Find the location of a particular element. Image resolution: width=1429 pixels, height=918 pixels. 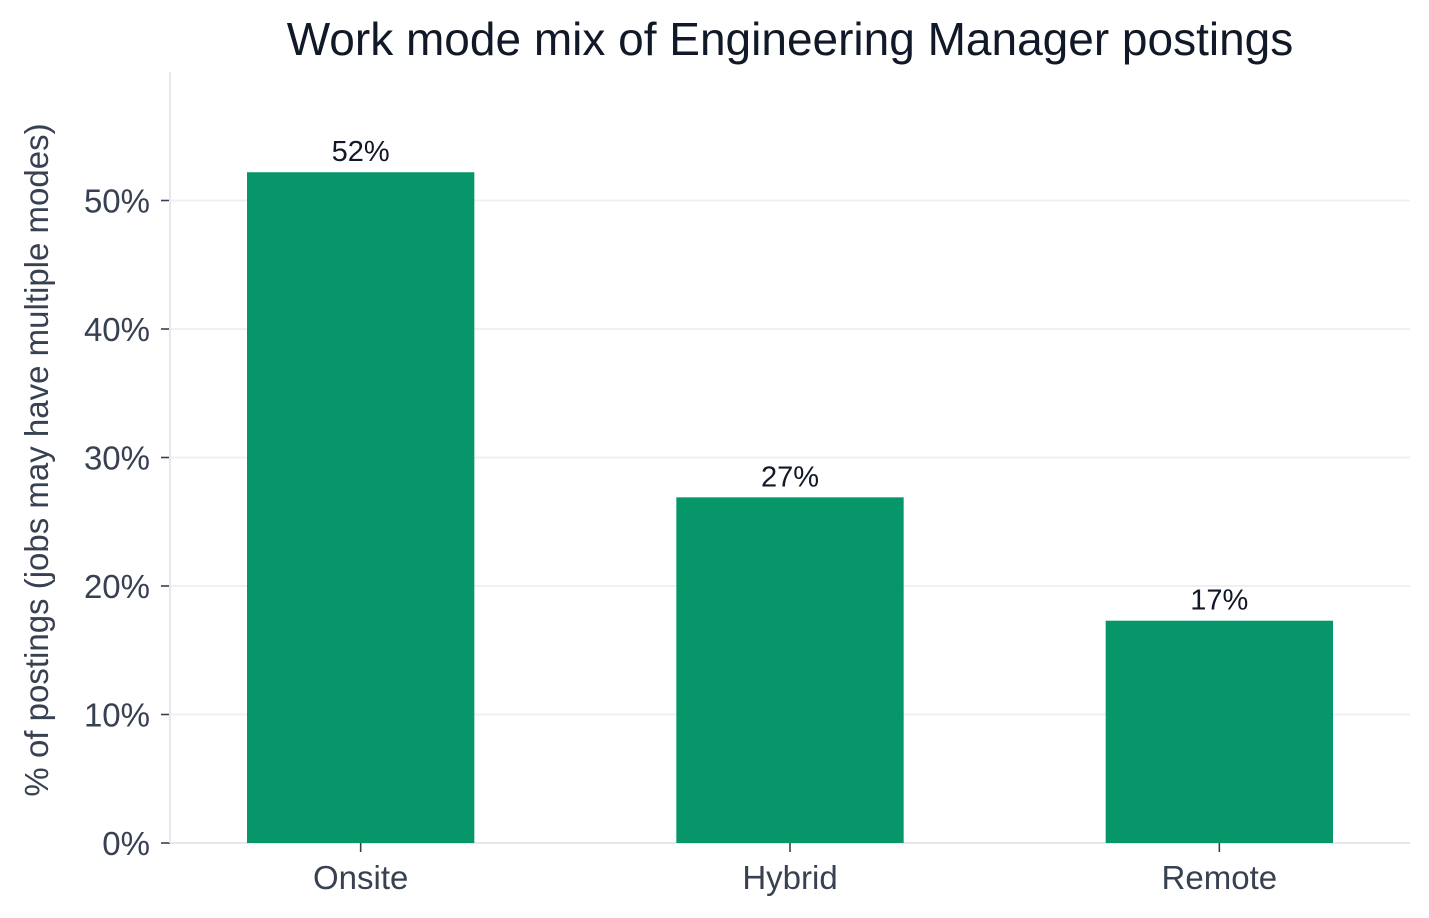

x-tick-label-onsite: Onsite is located at coordinates (360, 877).